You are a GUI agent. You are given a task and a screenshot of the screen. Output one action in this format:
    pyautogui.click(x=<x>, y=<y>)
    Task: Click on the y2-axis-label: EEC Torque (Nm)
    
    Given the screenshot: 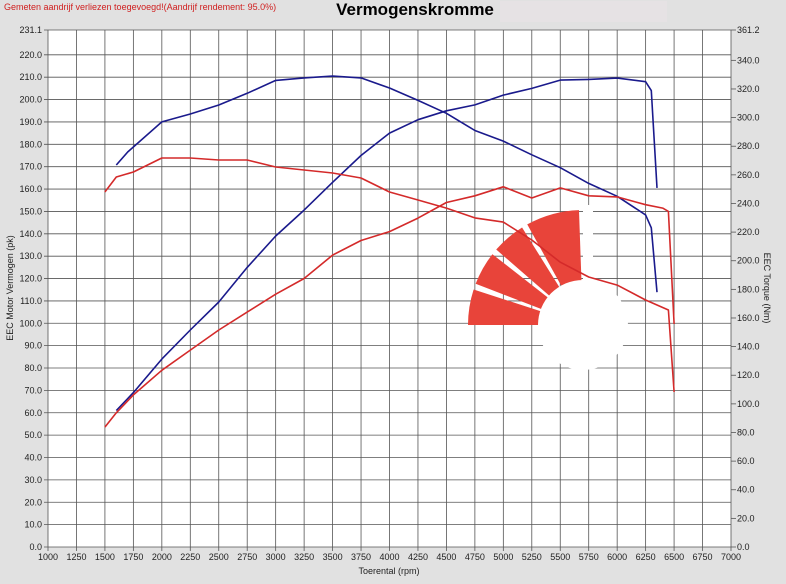 What is the action you would take?
    pyautogui.click(x=767, y=288)
    